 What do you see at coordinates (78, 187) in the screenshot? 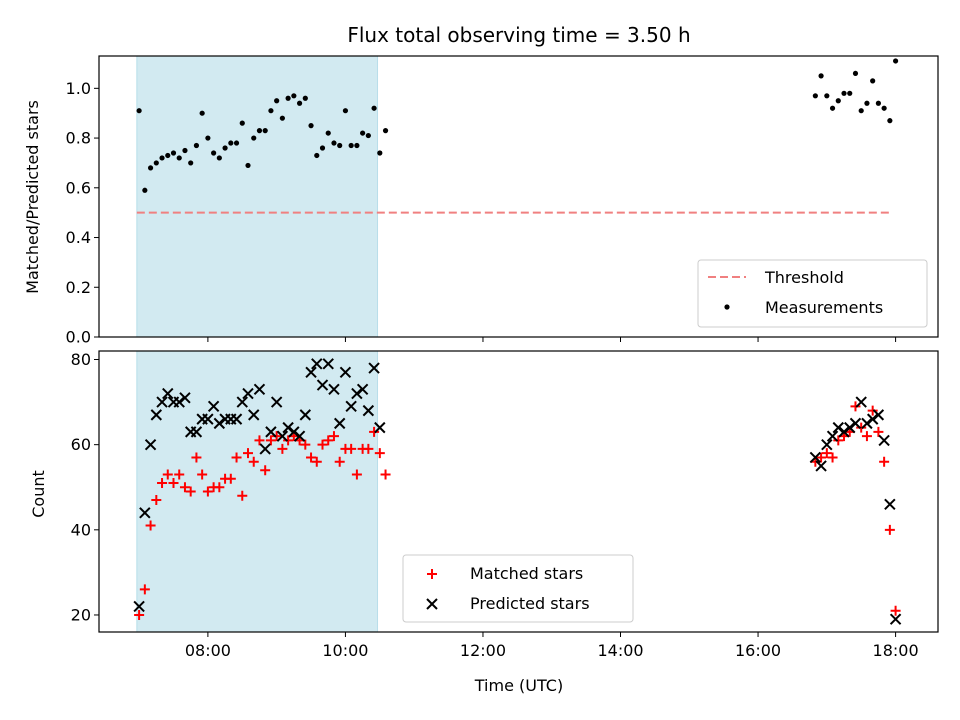
I see `ratio-y-tick-label: 0.6` at bounding box center [78, 187].